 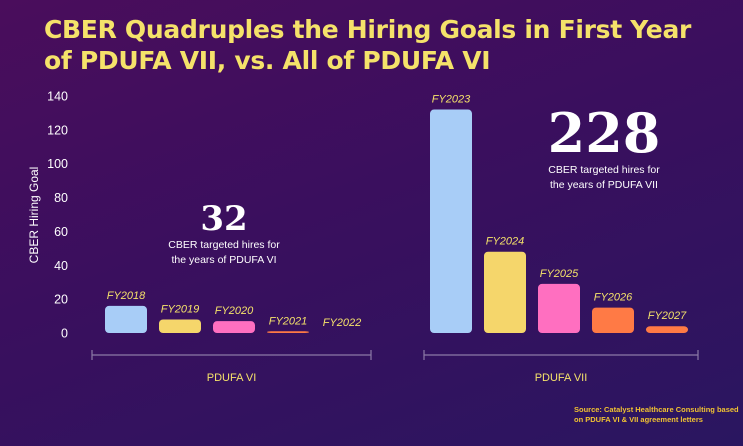 What do you see at coordinates (505, 292) in the screenshot?
I see `bar-fy2024` at bounding box center [505, 292].